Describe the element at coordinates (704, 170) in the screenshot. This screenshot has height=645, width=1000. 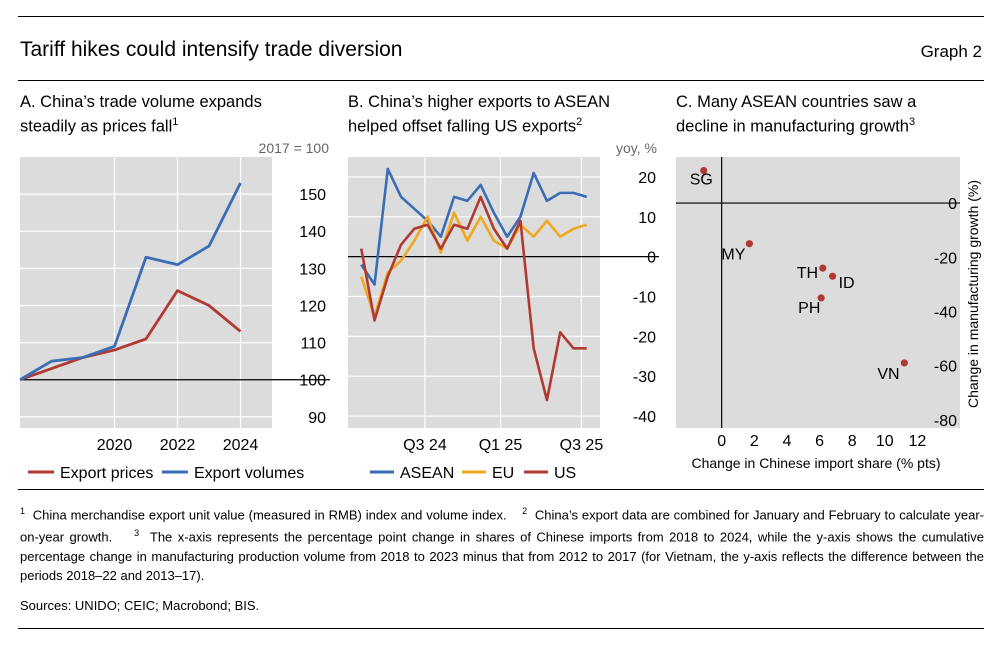
I see `panel-c-point-sg` at that location.